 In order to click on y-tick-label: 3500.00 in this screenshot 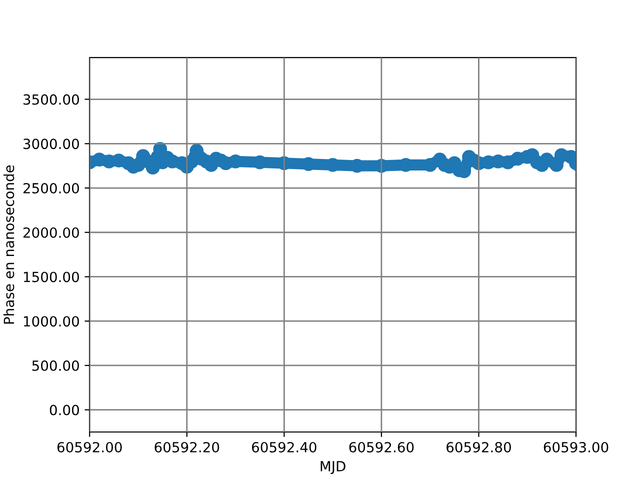, I will do `click(51, 99)`.